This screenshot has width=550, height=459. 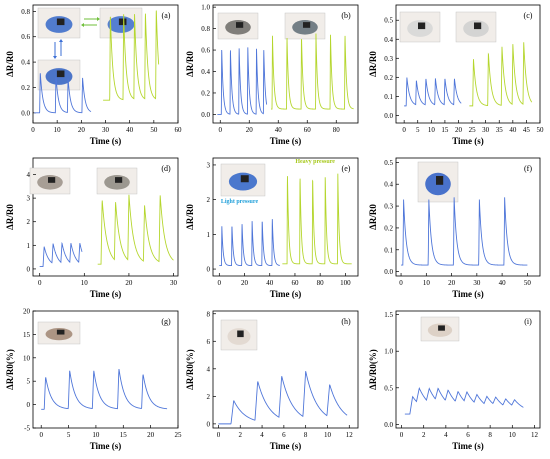 What do you see at coordinates (306, 435) in the screenshot?
I see `x-tick-label: 8` at bounding box center [306, 435].